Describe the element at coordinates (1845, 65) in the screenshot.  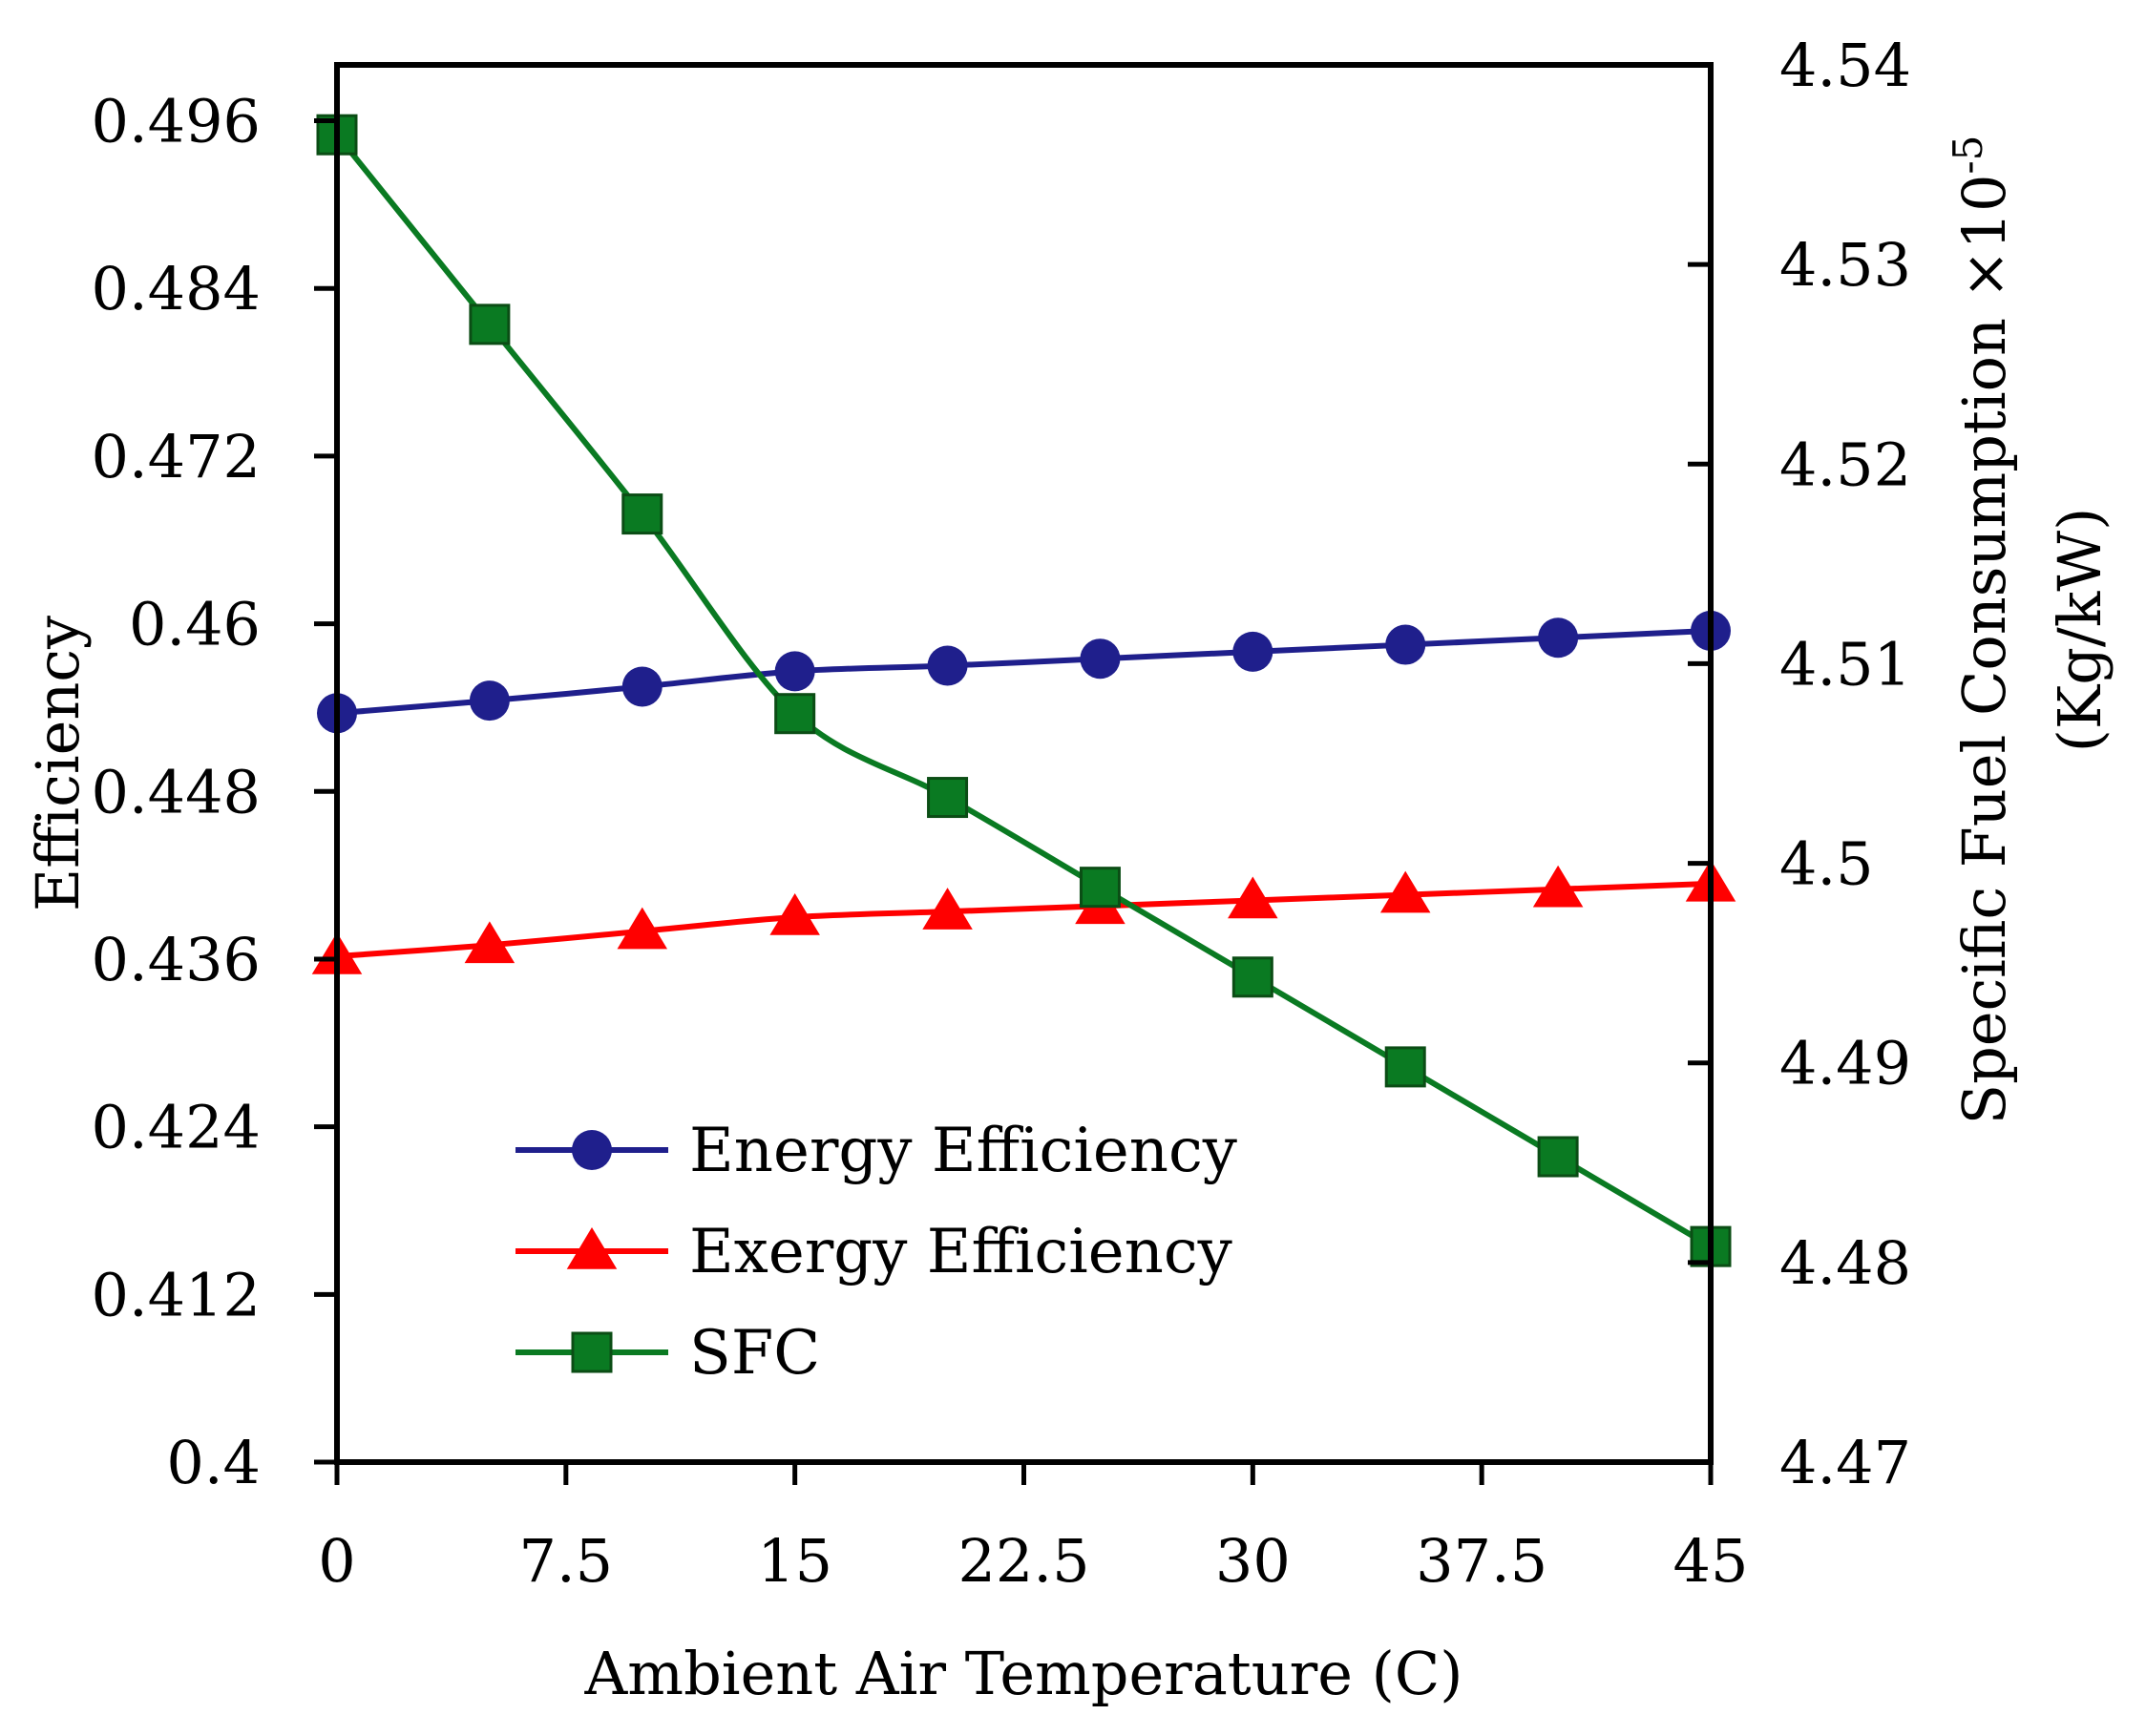
I see `right-y-tick-label: 4.54` at that location.